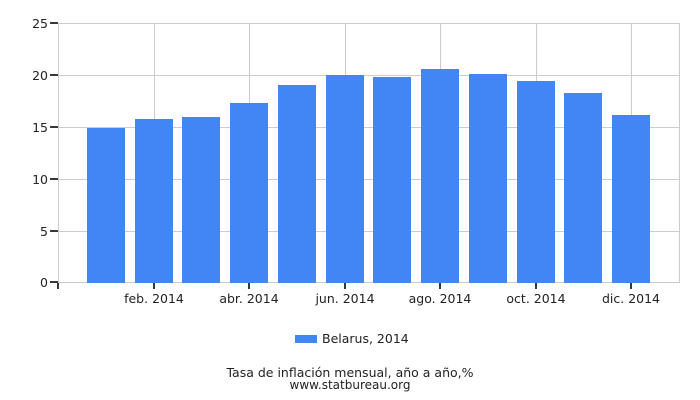 The height and width of the screenshot is (400, 700). I want to click on legend-label: Belarus, 2014, so click(365, 338).